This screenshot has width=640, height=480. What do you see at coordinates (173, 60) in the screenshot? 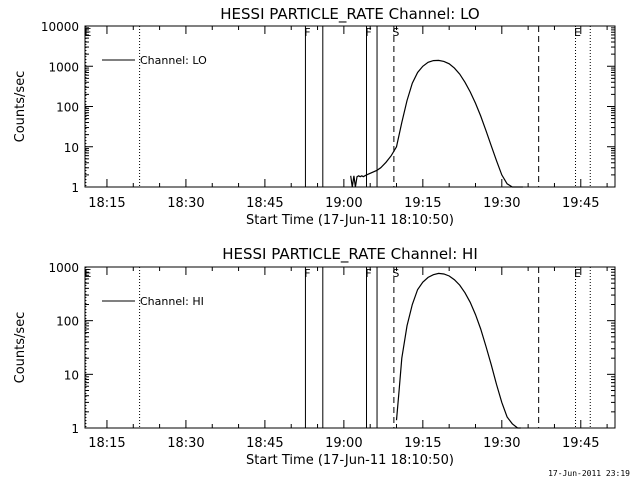
I see `legend-label: Channel: LO` at bounding box center [173, 60].